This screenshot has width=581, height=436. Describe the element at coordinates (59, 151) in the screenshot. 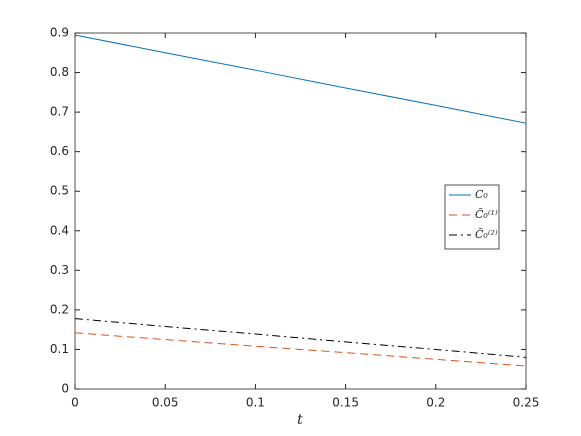

I see `y-tick-label: 0.6` at that location.